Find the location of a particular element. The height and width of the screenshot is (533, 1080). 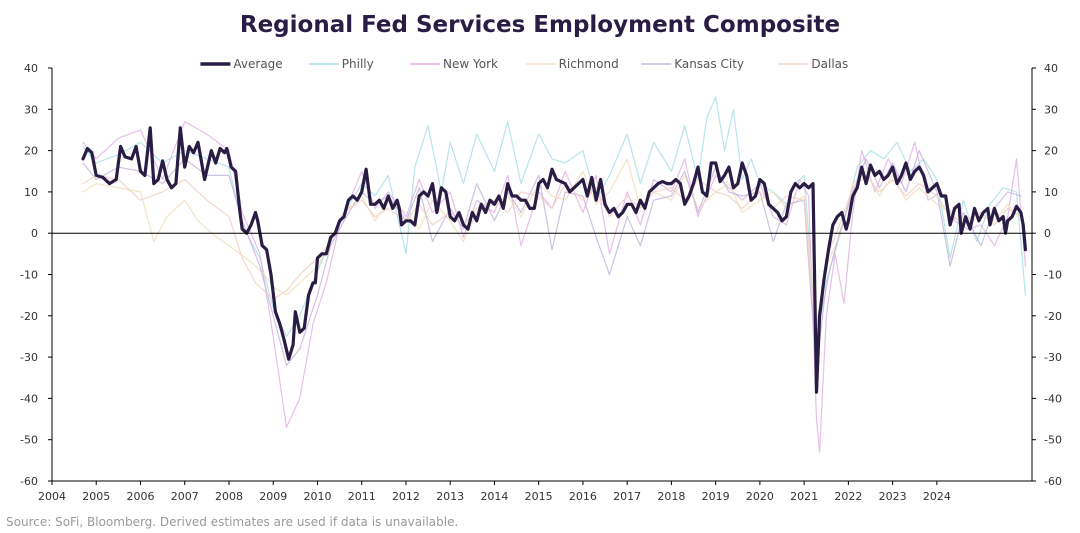

y-tick-label-right: 30 is located at coordinates (1051, 109).